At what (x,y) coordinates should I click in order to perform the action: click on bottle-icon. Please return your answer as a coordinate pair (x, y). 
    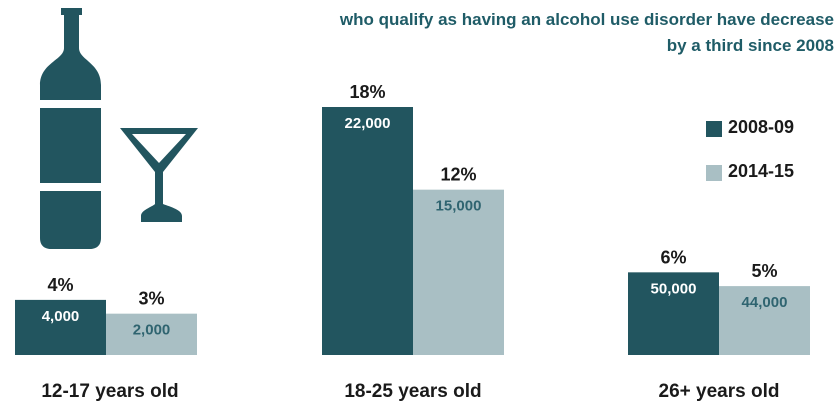
    Looking at the image, I should click on (70, 128).